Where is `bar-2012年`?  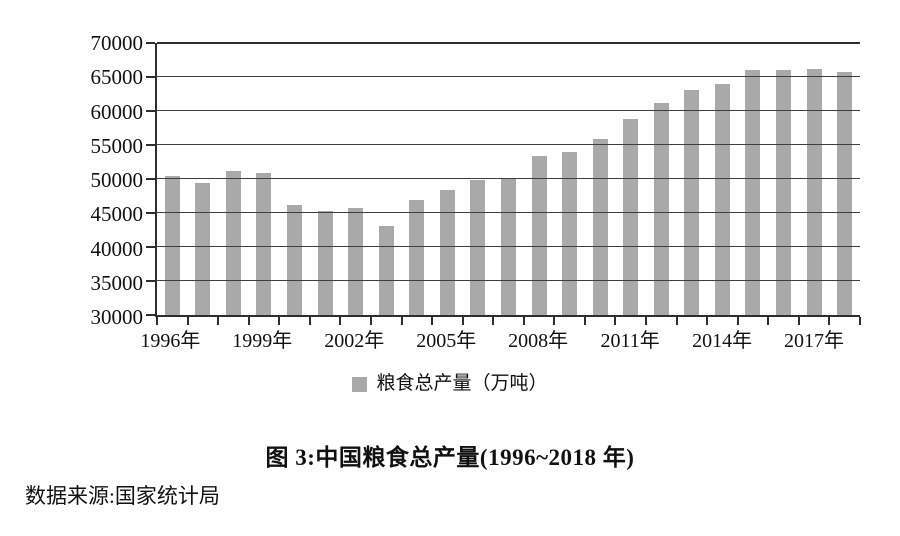 bar-2012年 is located at coordinates (661, 208).